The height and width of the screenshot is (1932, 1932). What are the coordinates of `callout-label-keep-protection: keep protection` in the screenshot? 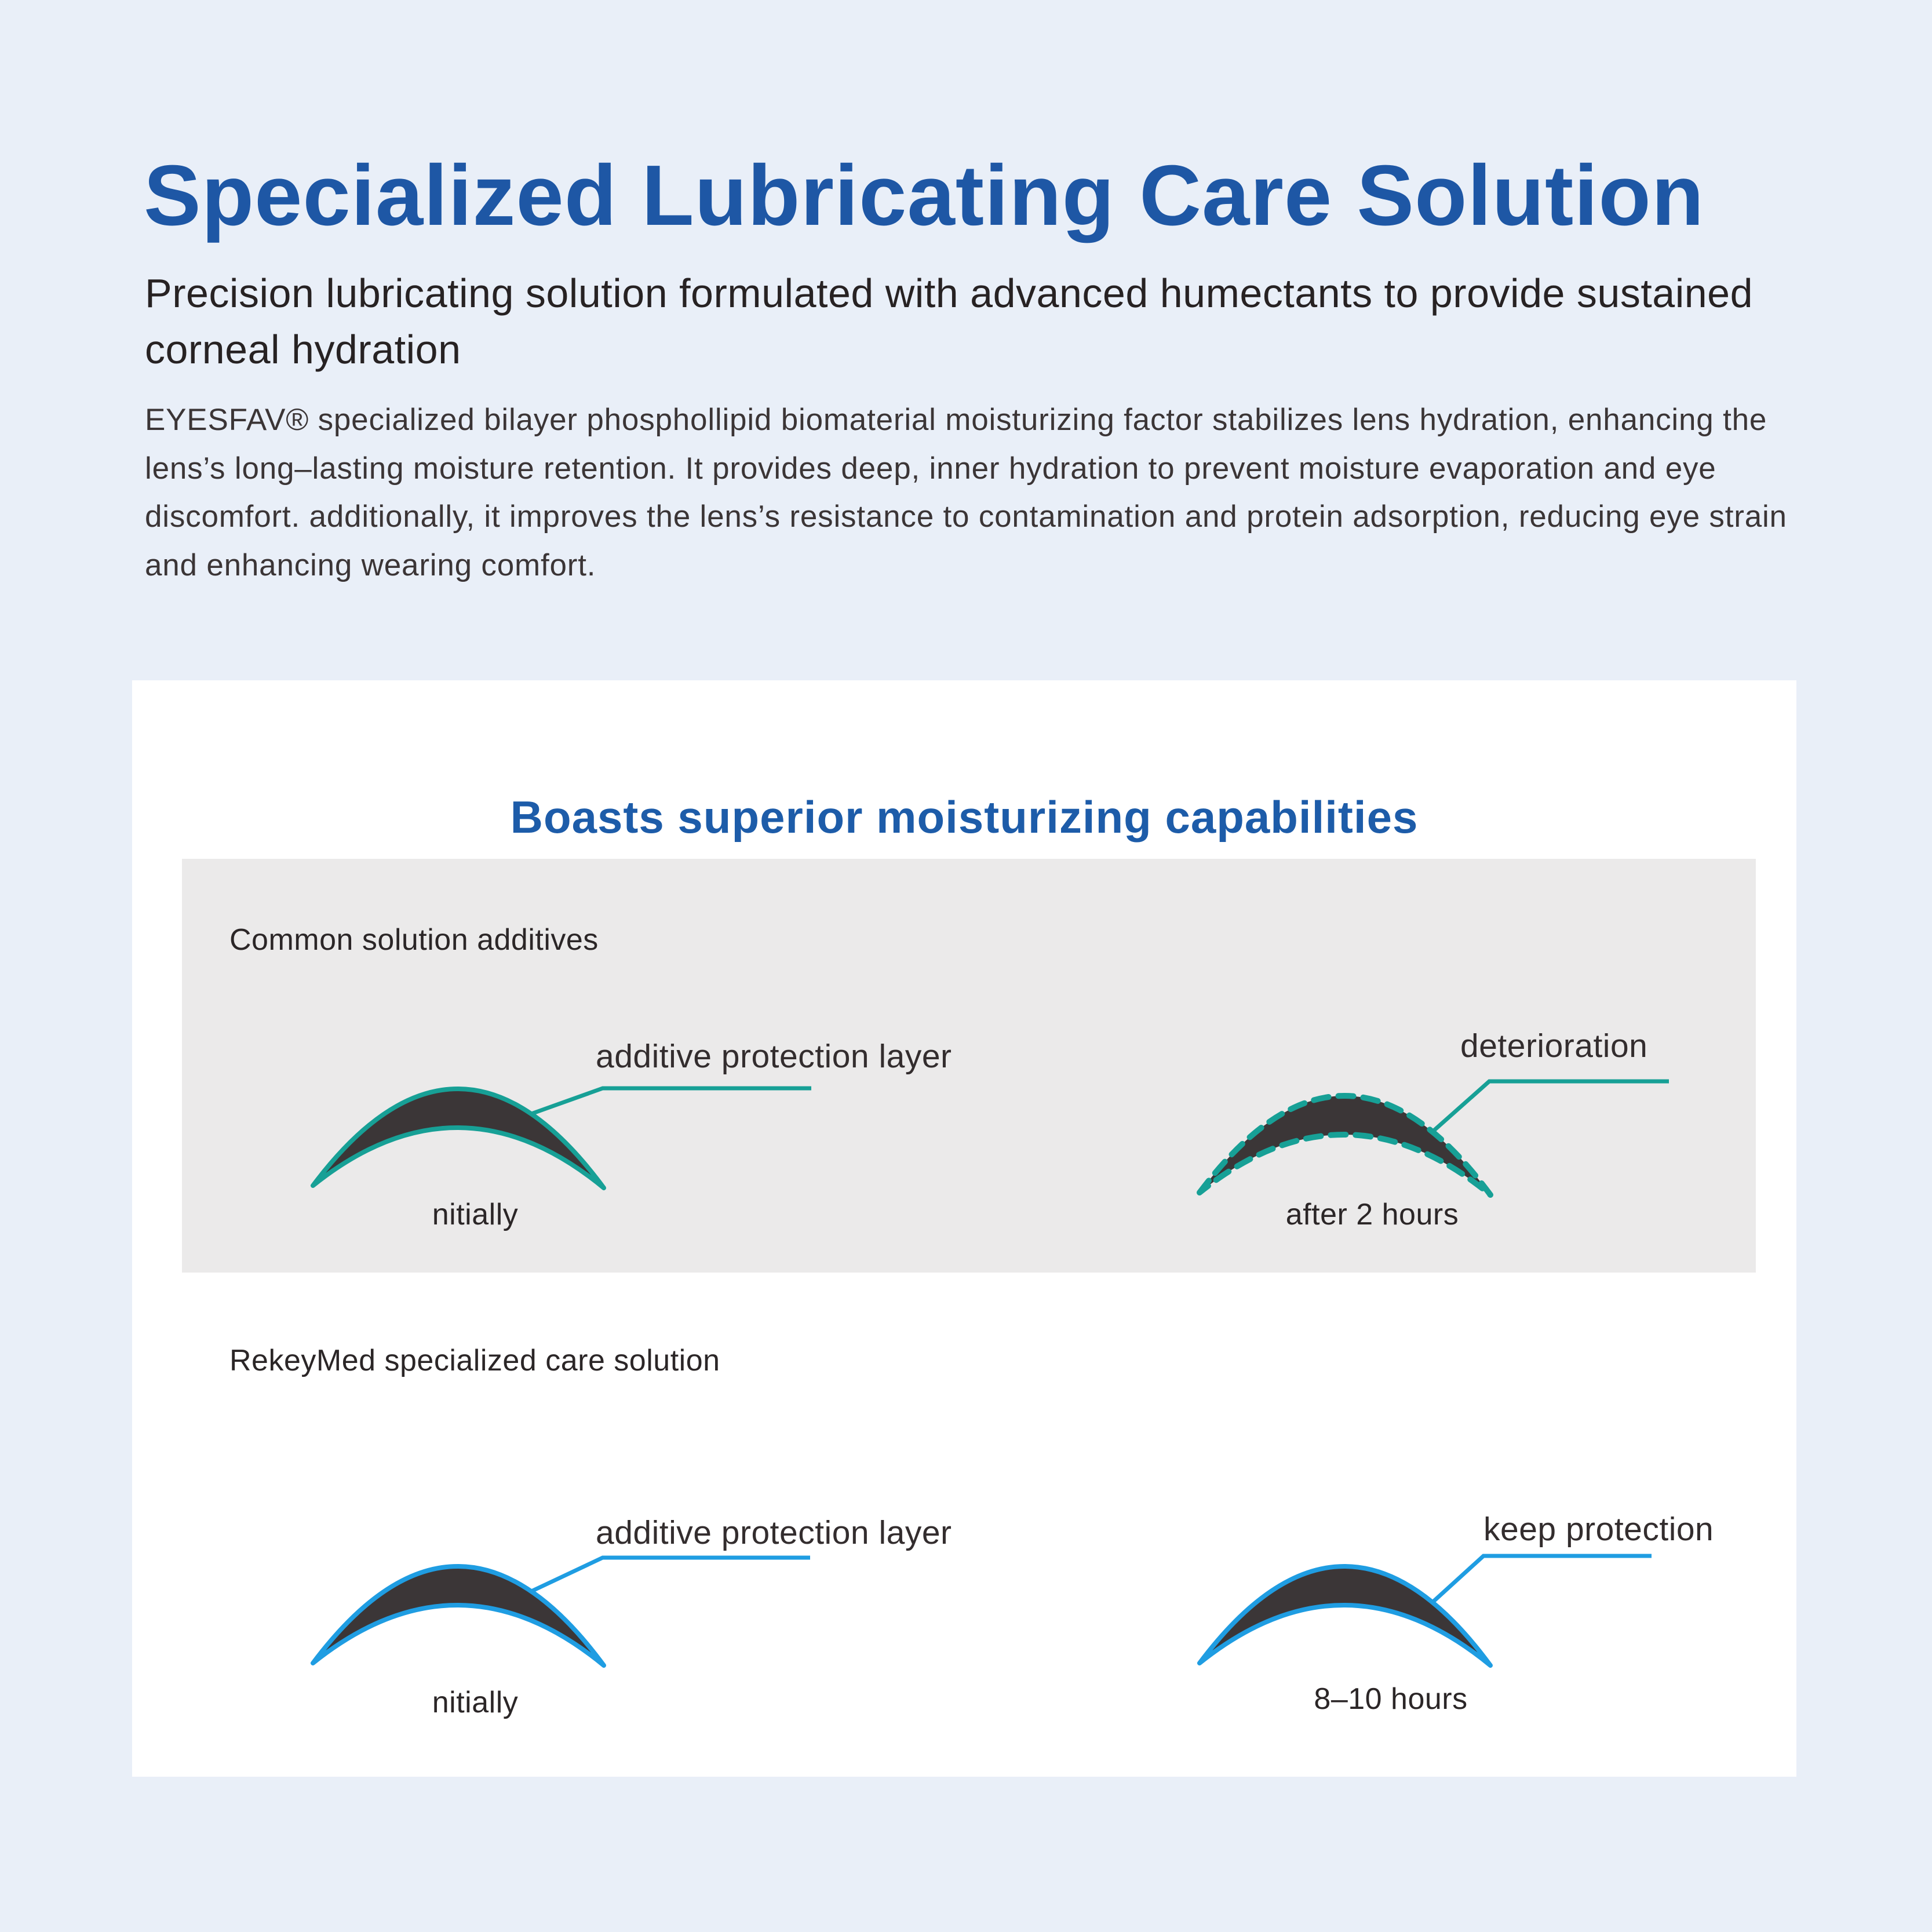 It's located at (1599, 1529).